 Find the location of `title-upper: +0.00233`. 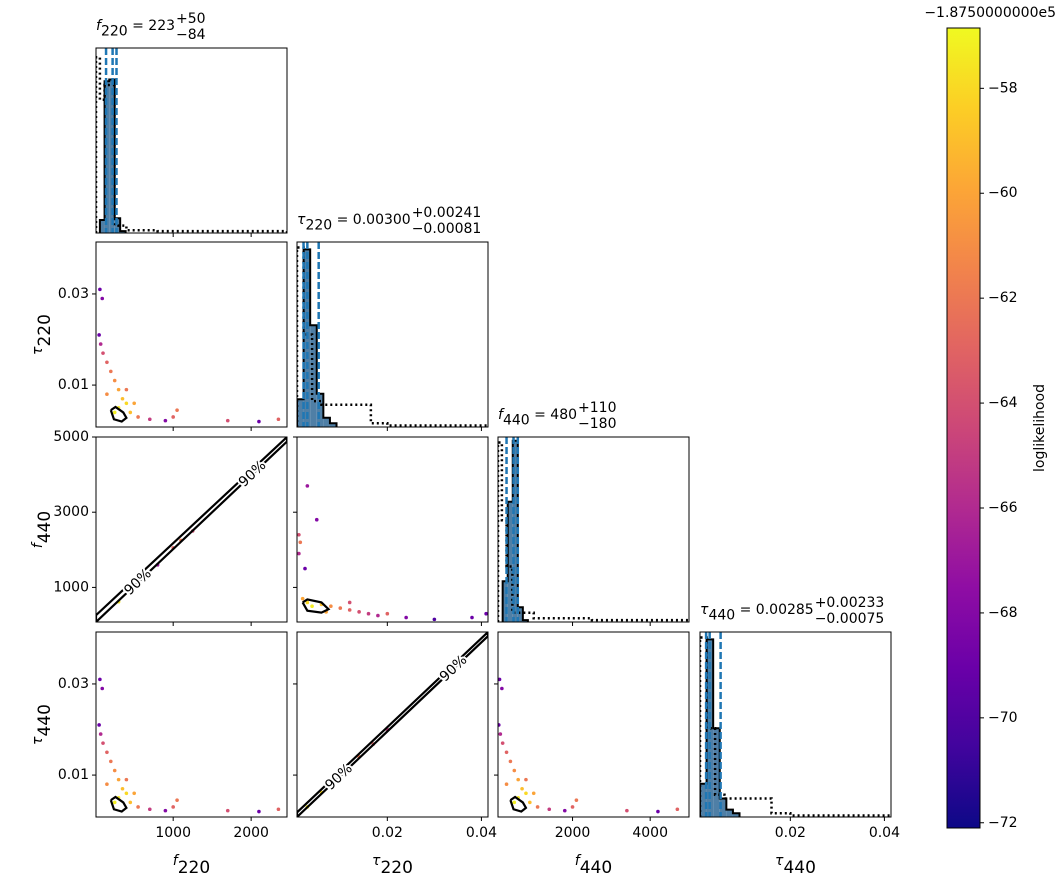

title-upper: +0.00233 is located at coordinates (850, 603).